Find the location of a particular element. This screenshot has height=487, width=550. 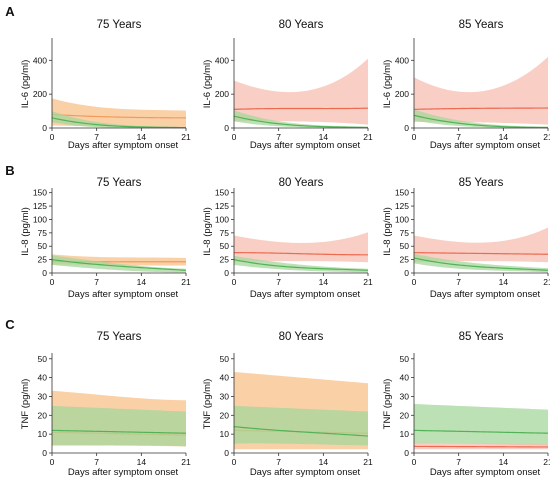

panel-letter: B is located at coordinates (9, 170).